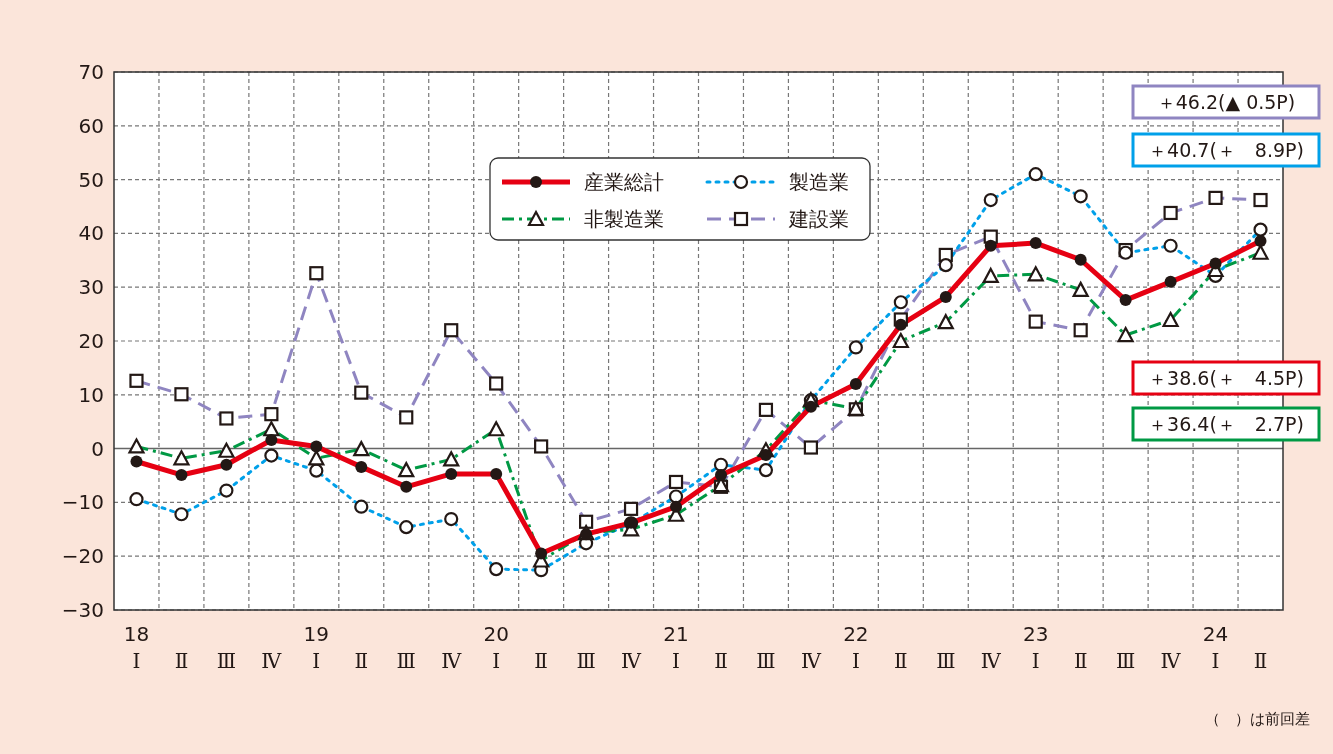 This screenshot has height=754, width=1333. What do you see at coordinates (819, 182) in the screenshot?
I see `legend-label: 製造業` at bounding box center [819, 182].